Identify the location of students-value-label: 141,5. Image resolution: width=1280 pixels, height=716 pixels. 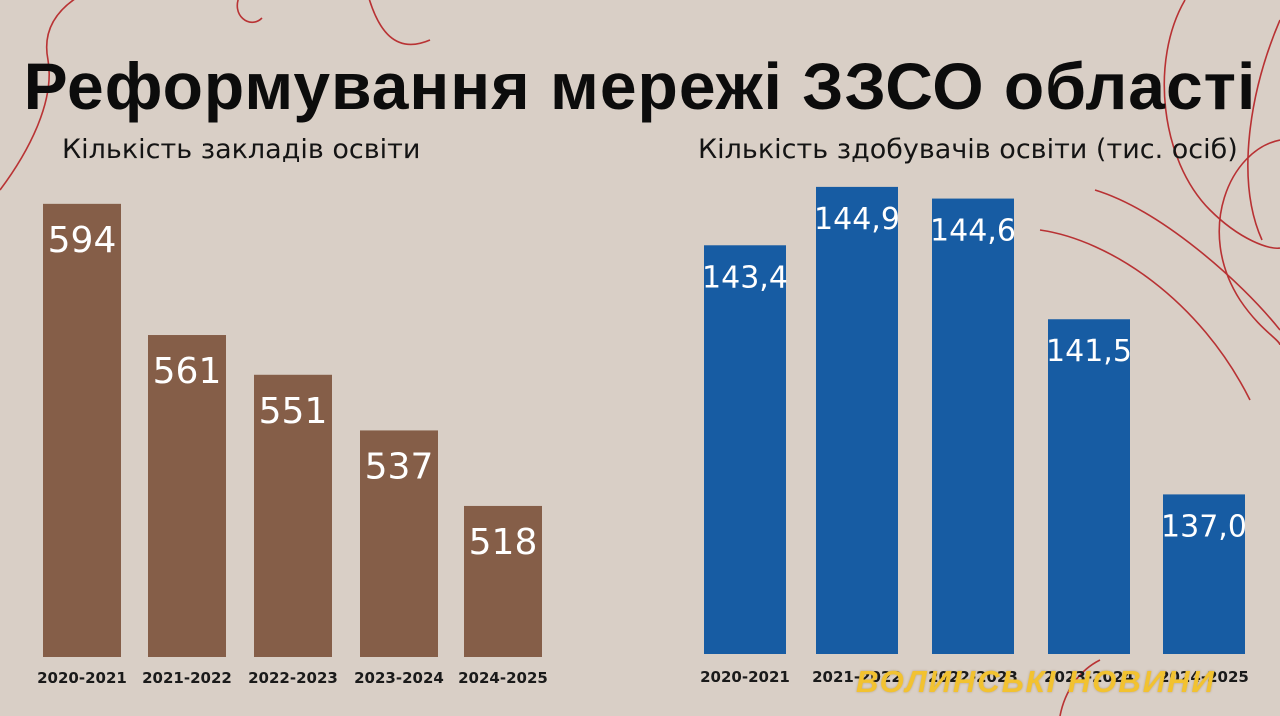
(1089, 351).